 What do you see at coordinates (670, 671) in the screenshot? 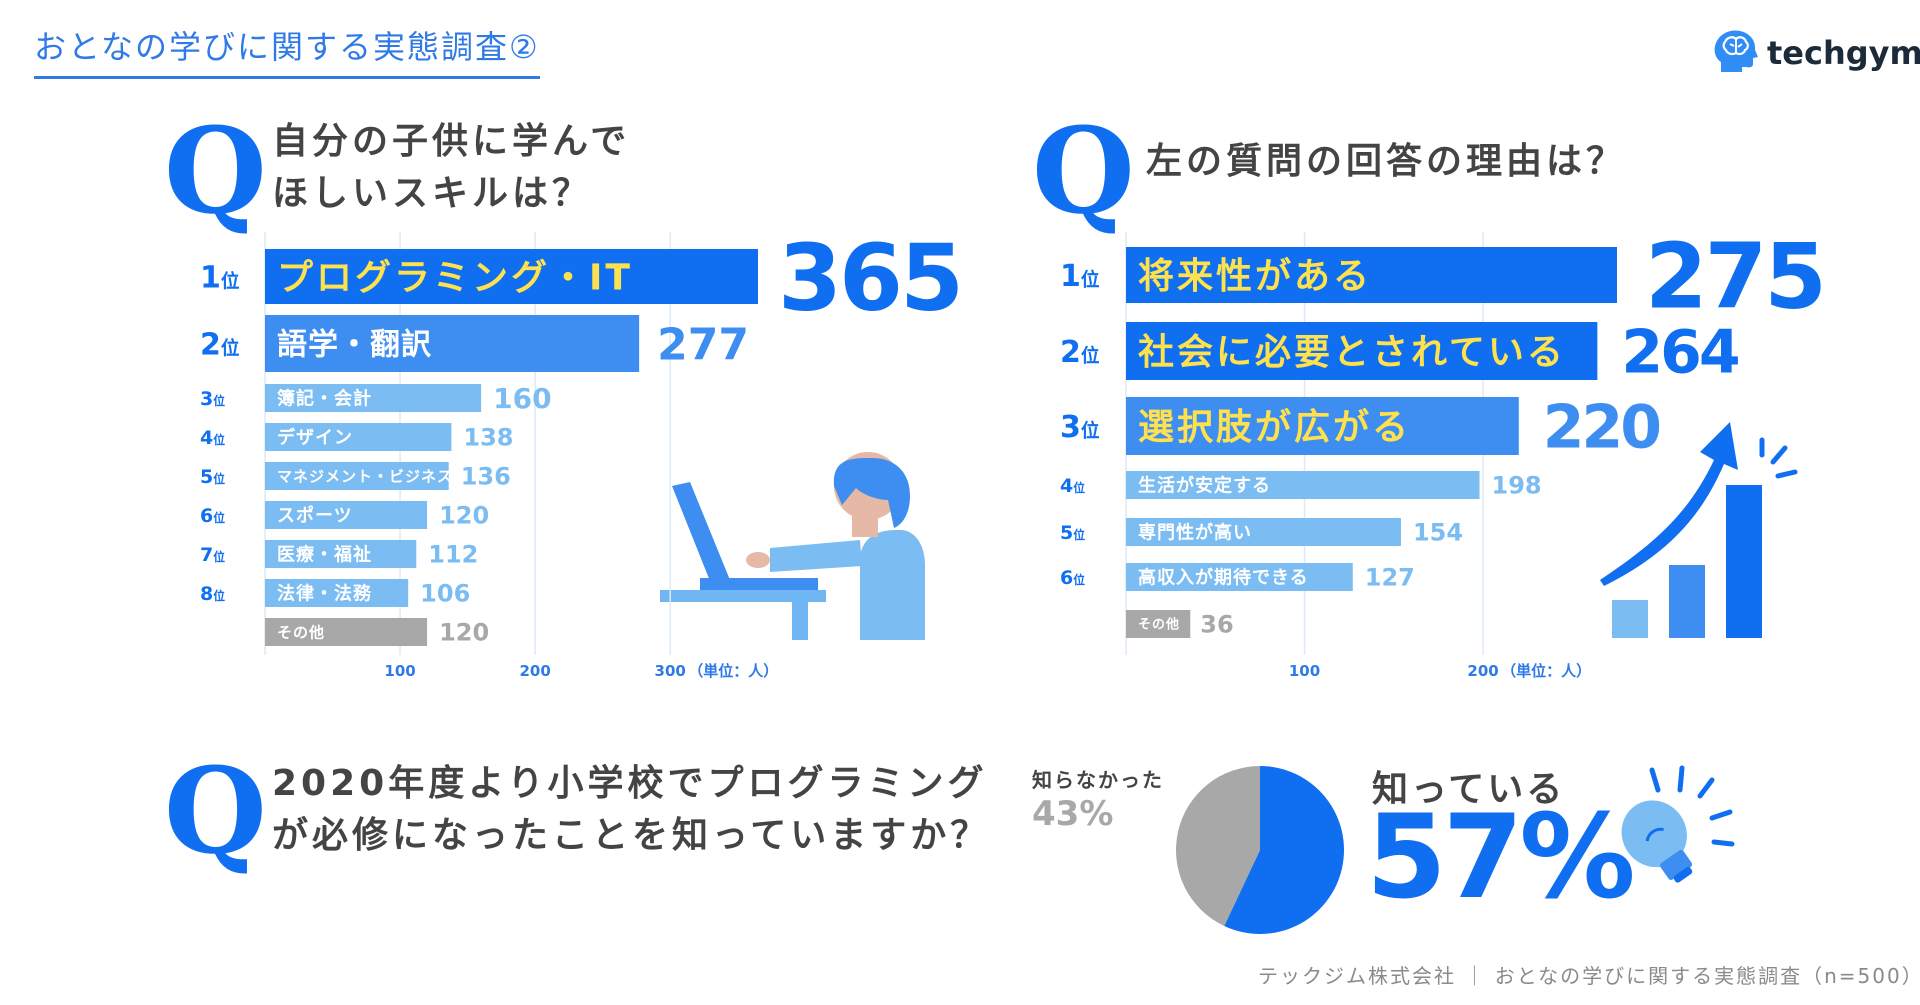
I see `x-tick-label: 300` at bounding box center [670, 671].